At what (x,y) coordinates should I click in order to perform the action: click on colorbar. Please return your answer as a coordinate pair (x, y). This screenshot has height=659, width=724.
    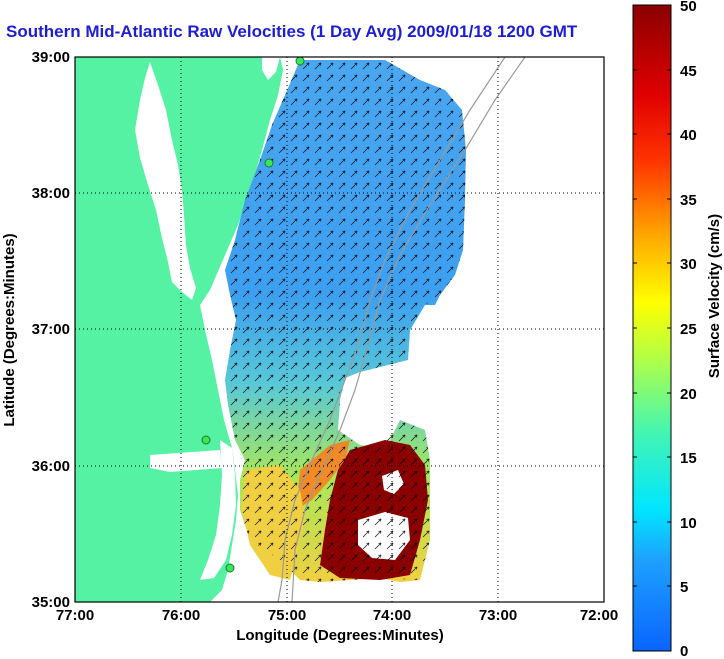
    Looking at the image, I should click on (652, 328).